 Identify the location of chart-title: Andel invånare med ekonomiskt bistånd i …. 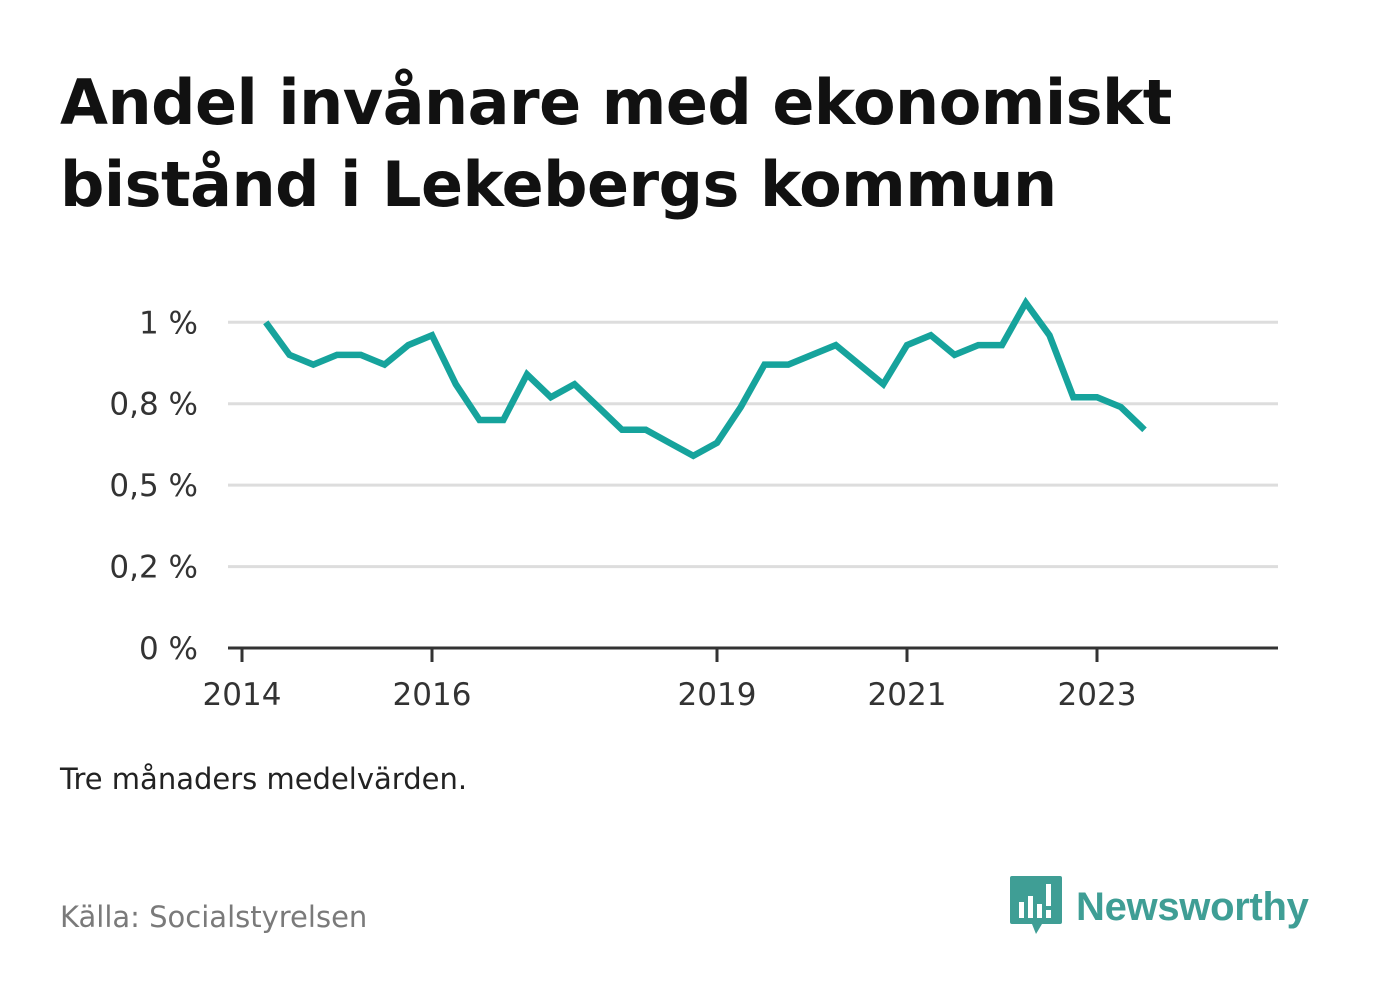
(690, 144).